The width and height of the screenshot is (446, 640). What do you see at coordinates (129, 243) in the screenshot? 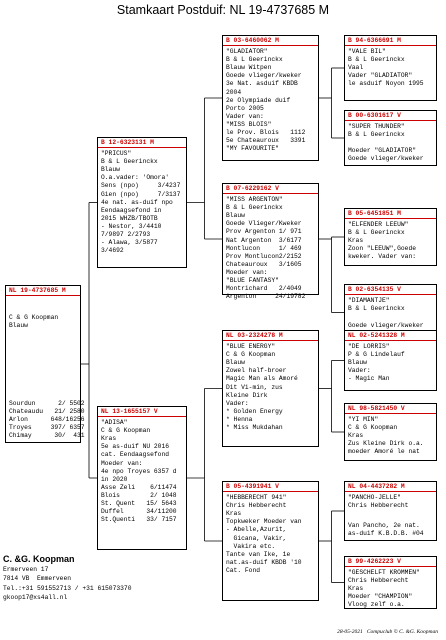
I see `info-line: - Alawa, 3/5877` at bounding box center [129, 243].